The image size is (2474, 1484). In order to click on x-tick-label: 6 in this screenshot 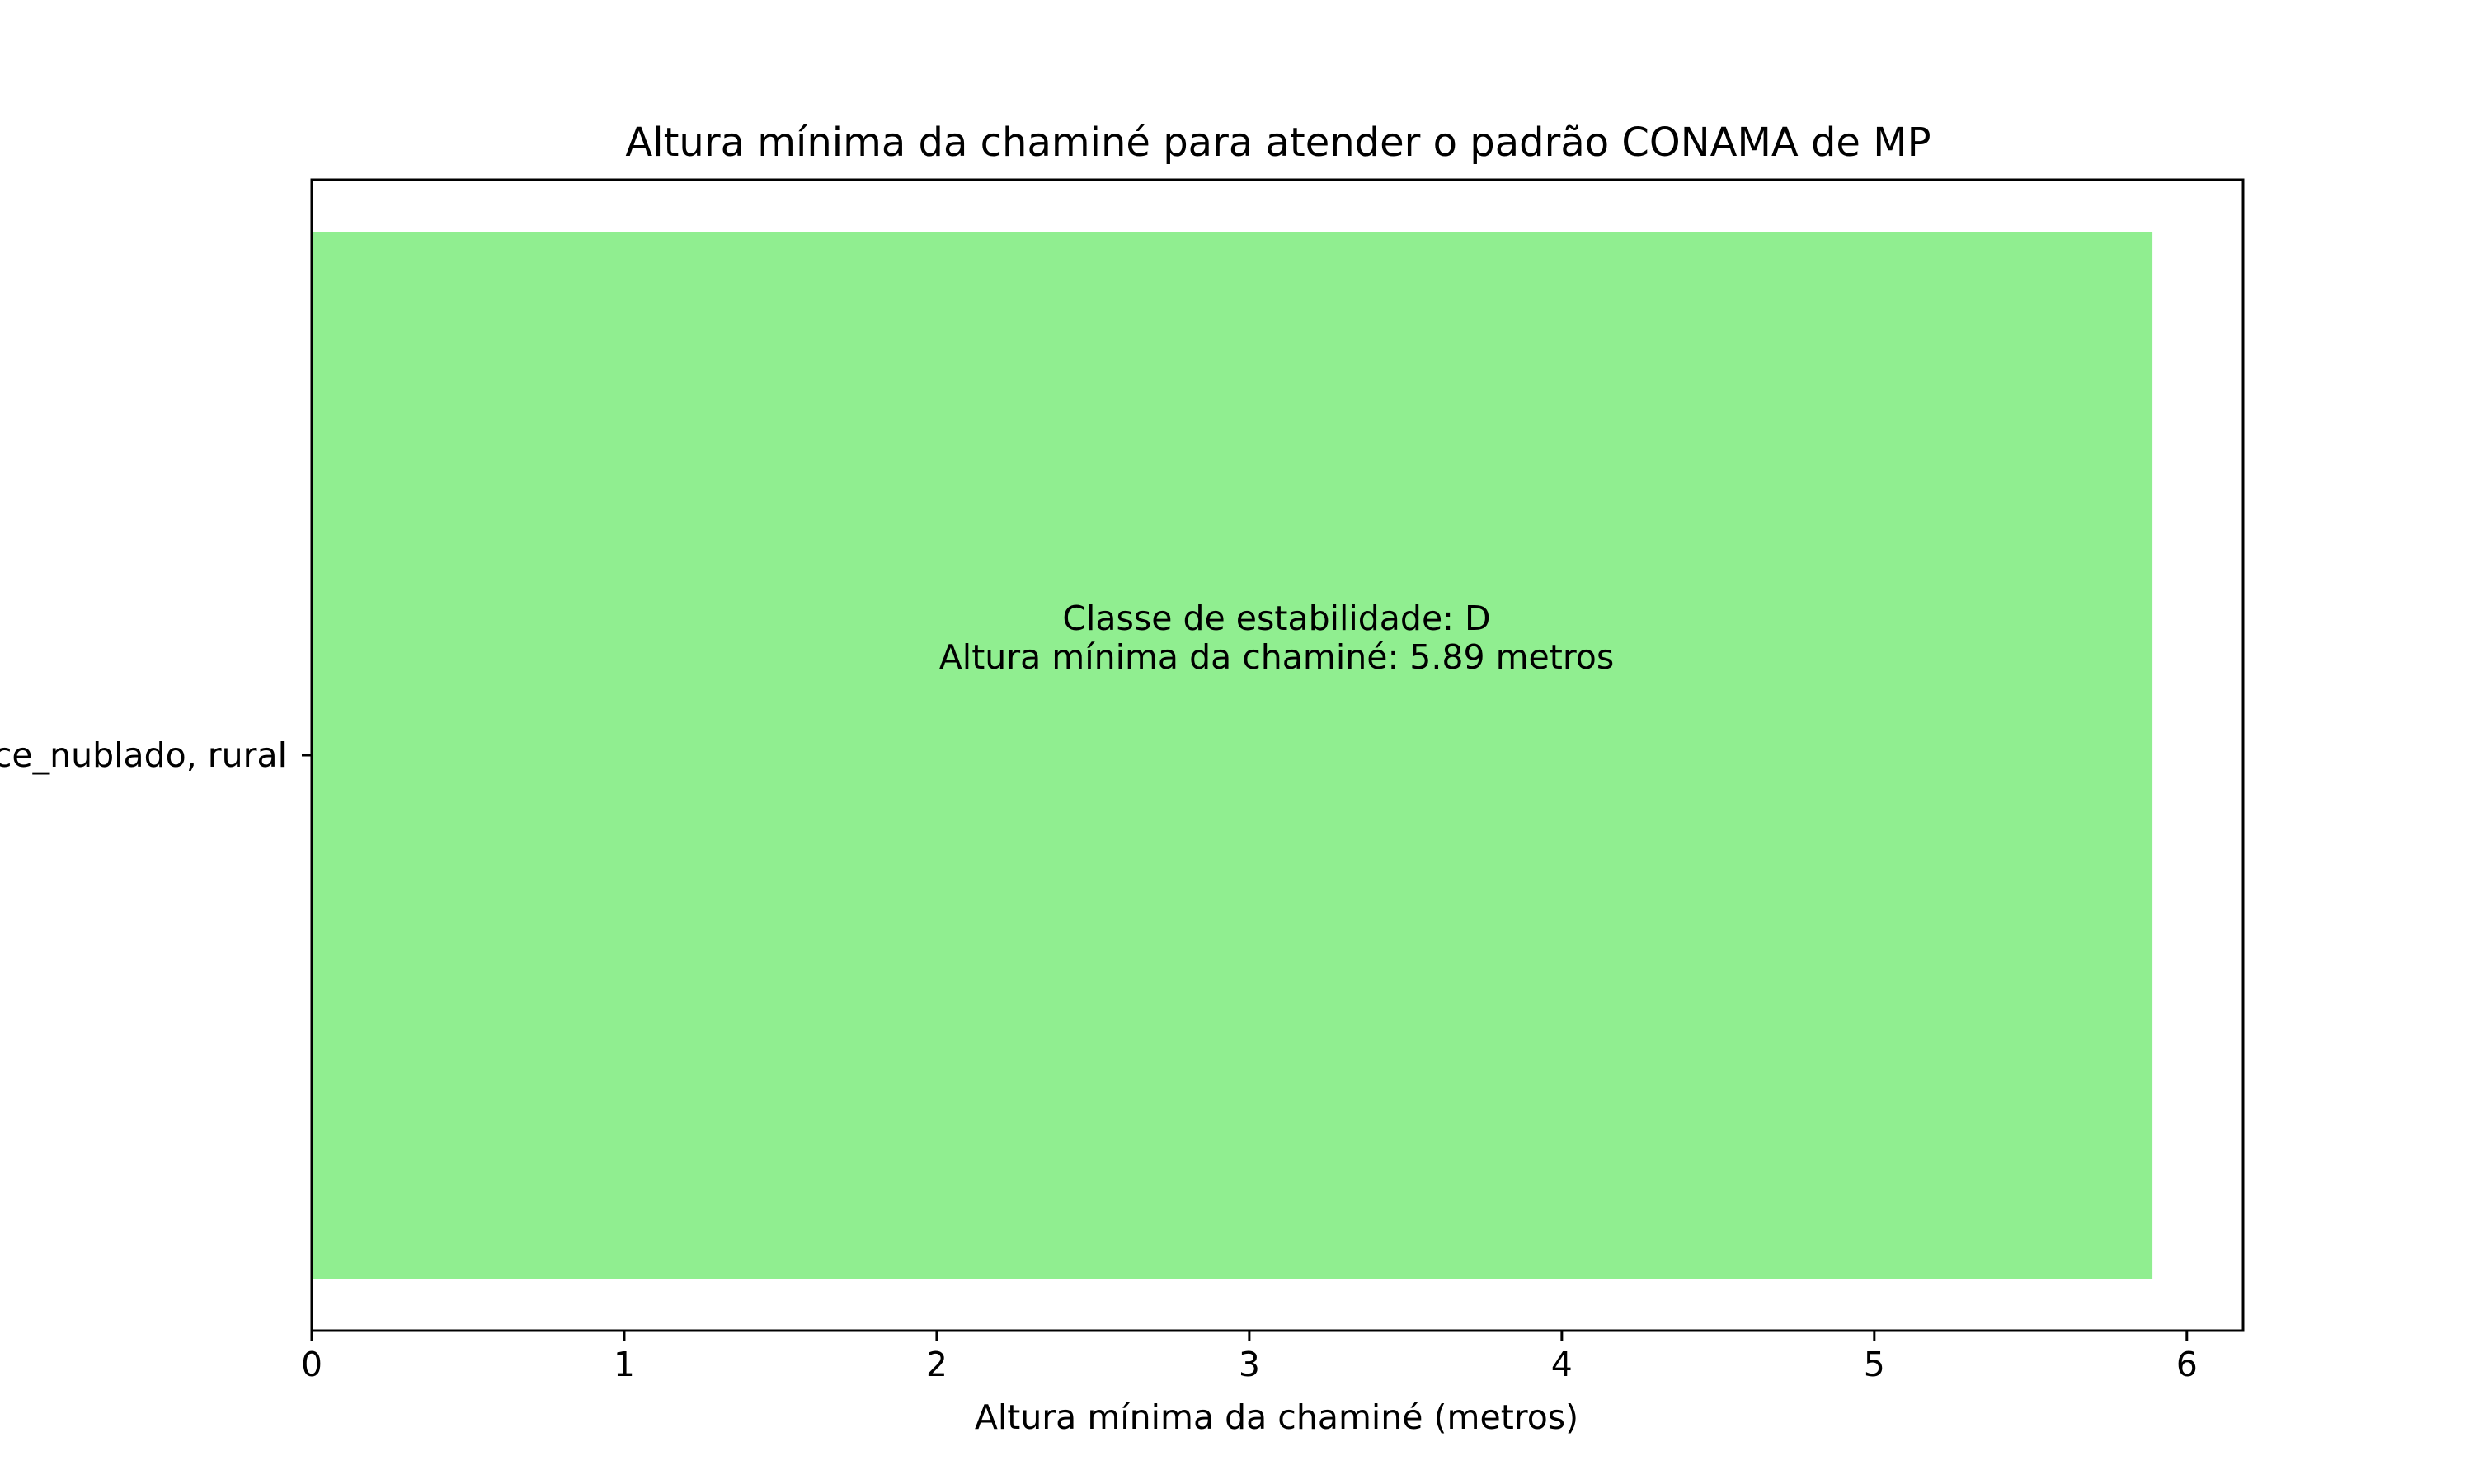, I will do `click(2187, 1364)`.